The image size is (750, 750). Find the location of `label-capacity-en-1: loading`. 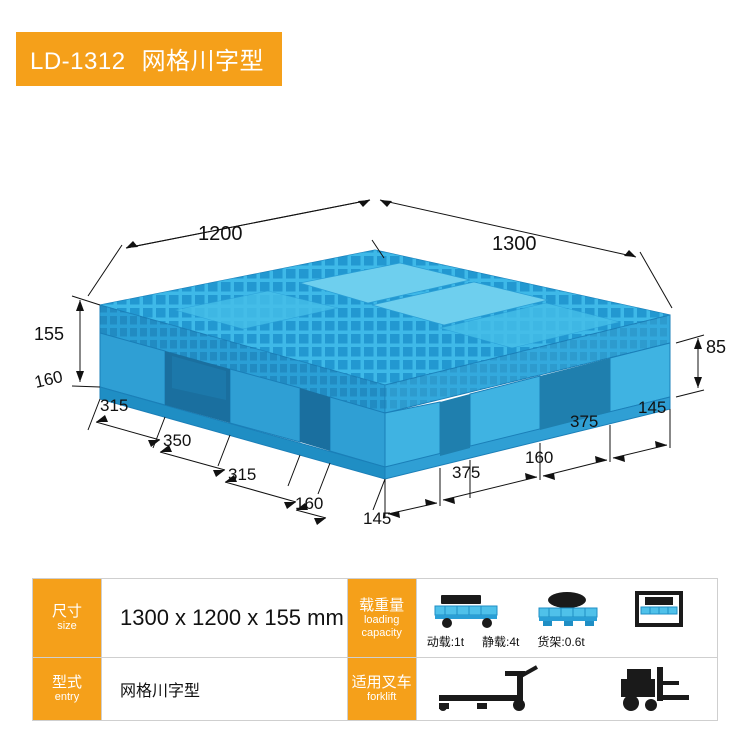

label-capacity-en-1: loading is located at coordinates (381, 619).